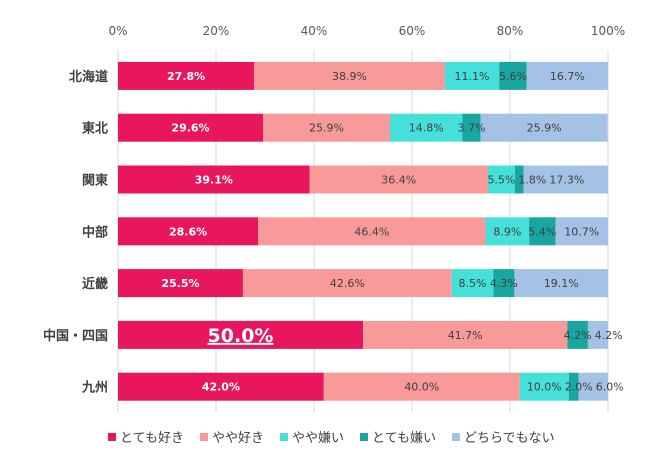  I want to click on data-label: 10.7%, so click(581, 231).